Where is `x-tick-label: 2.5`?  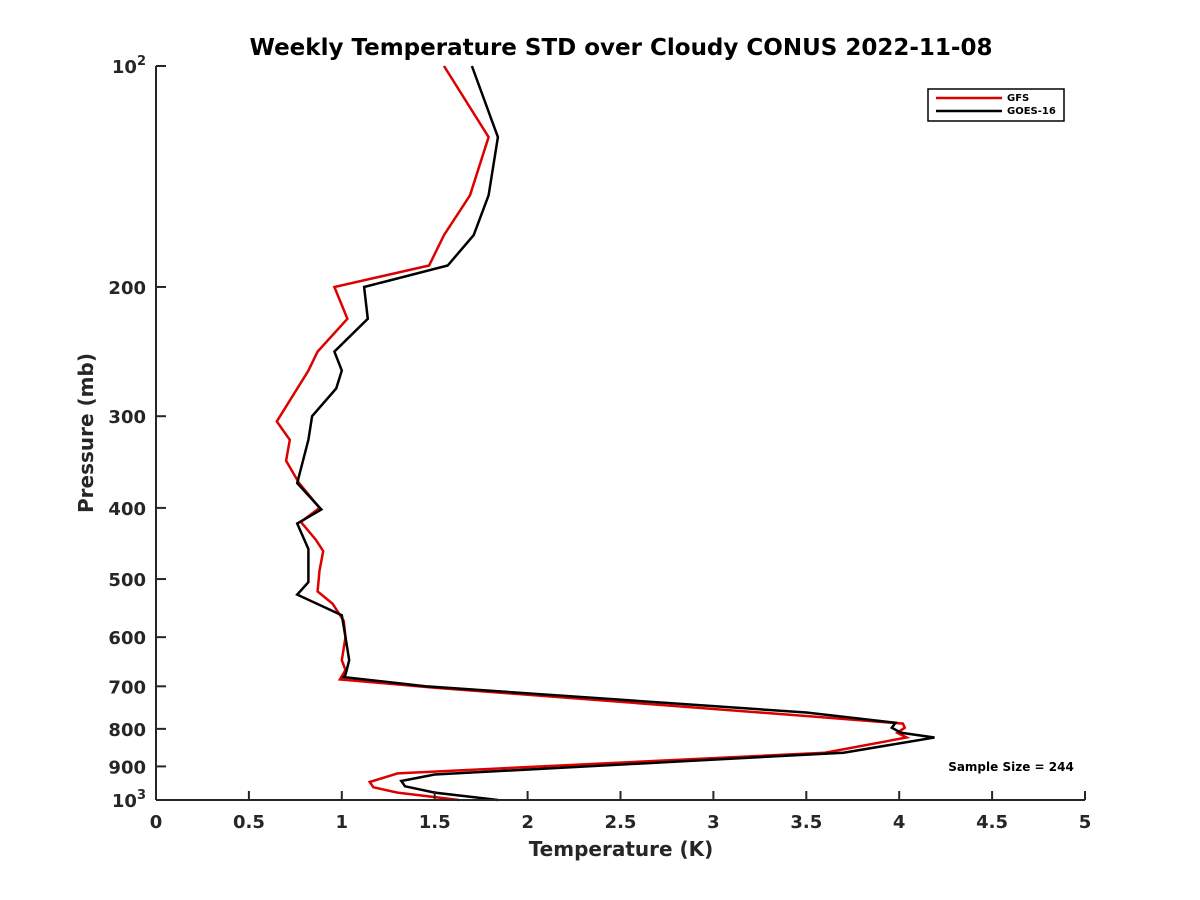 x-tick-label: 2.5 is located at coordinates (621, 822).